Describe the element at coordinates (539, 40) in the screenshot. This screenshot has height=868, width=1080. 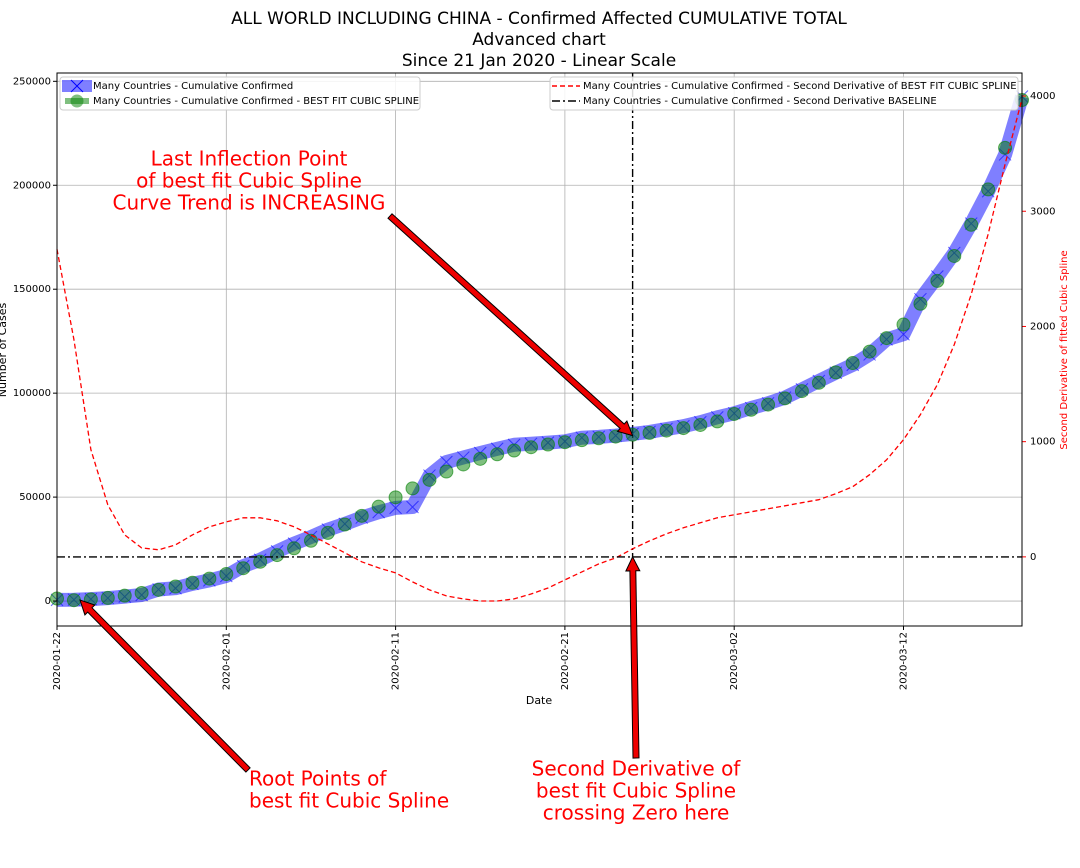
I see `chart-subtitle: Advanced chart` at that location.